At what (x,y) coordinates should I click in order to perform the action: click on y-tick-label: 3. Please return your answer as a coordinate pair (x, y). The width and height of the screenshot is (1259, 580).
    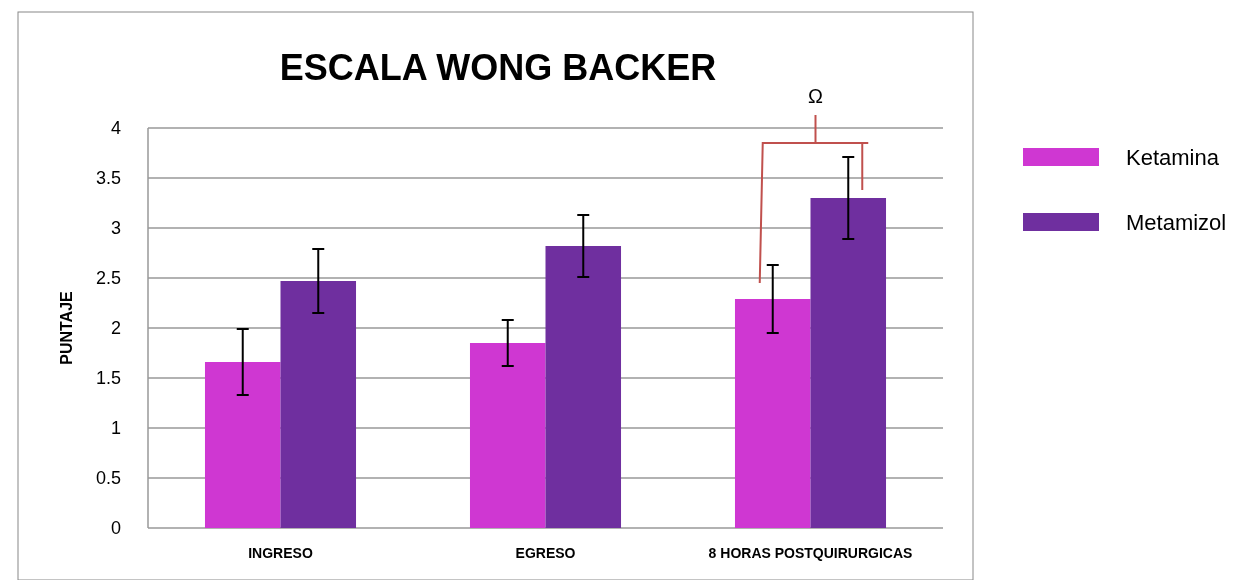
    Looking at the image, I should click on (115, 228).